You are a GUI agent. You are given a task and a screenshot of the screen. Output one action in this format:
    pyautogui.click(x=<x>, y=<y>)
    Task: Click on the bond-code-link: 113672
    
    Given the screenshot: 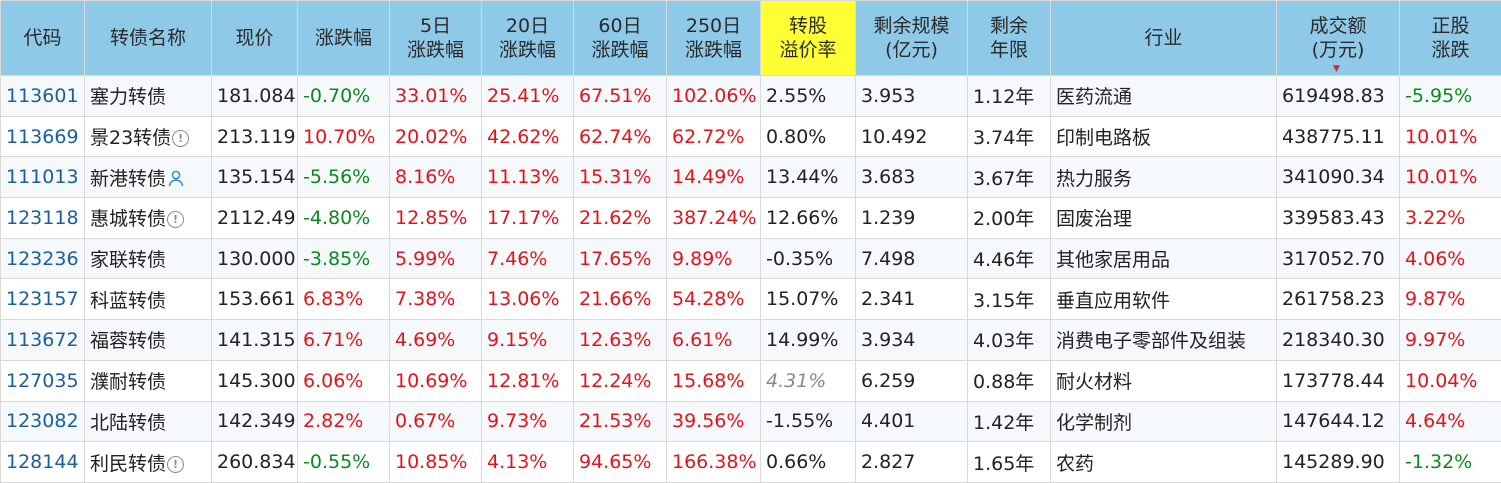 What is the action you would take?
    pyautogui.click(x=42, y=339)
    